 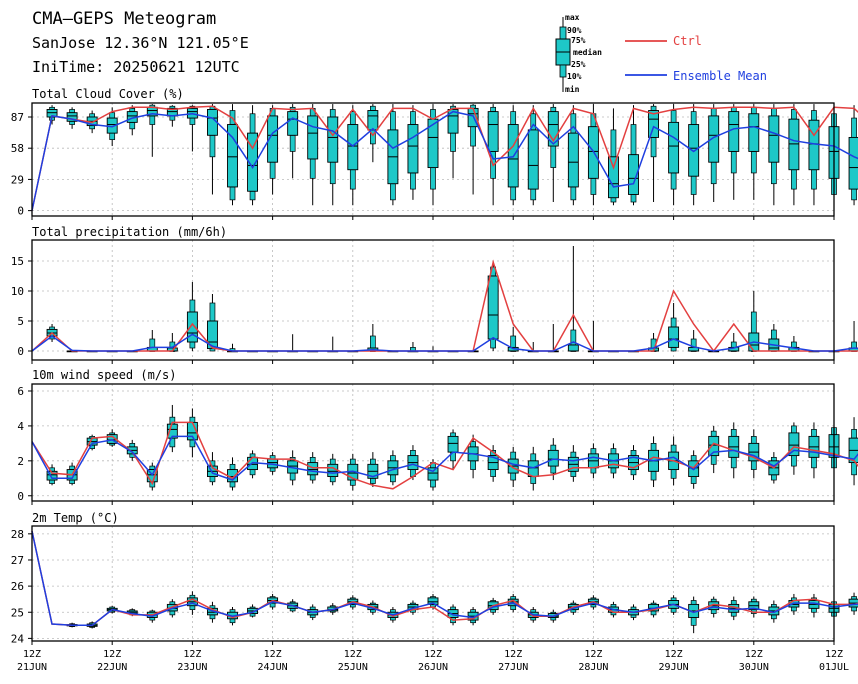 What do you see at coordinates (17, 261) in the screenshot?
I see `y-tick-label: 15` at bounding box center [17, 261].